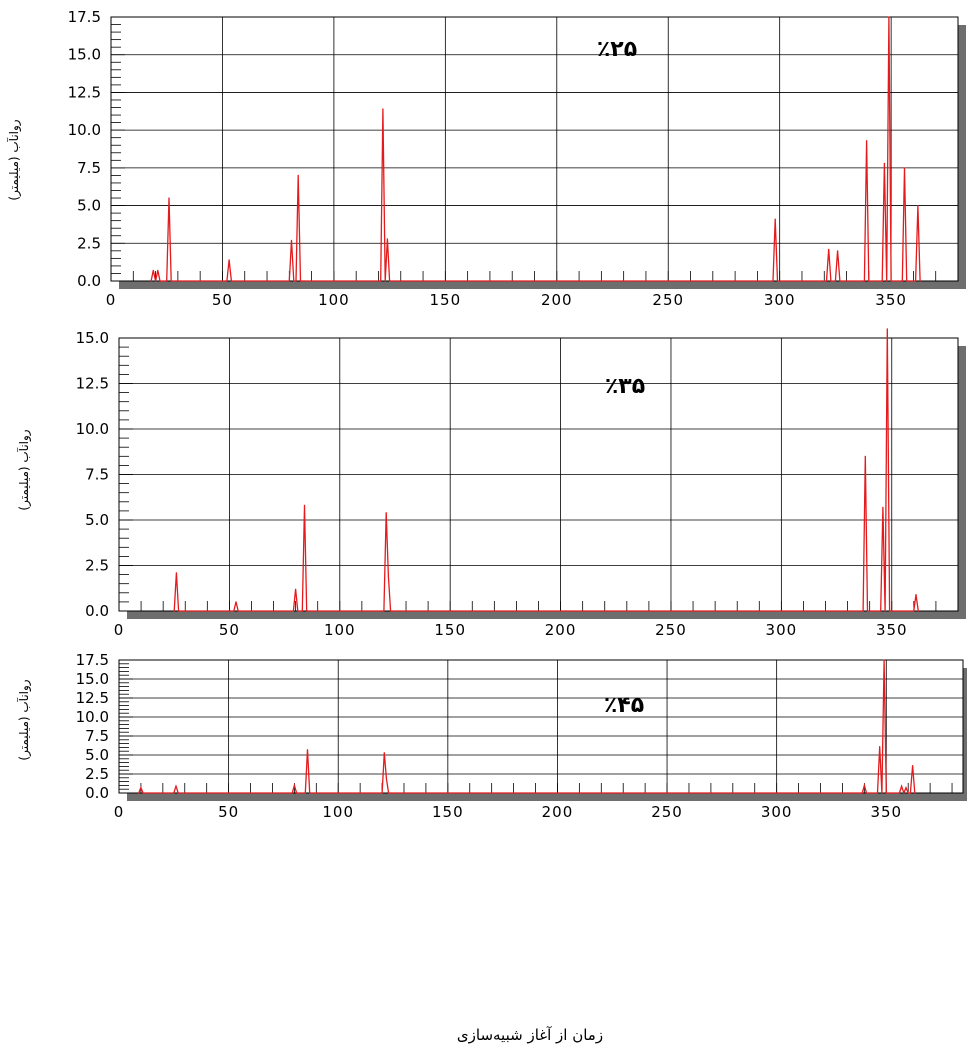 The image size is (967, 1055). I want to click on runoff-series-line, so click(527, 727).